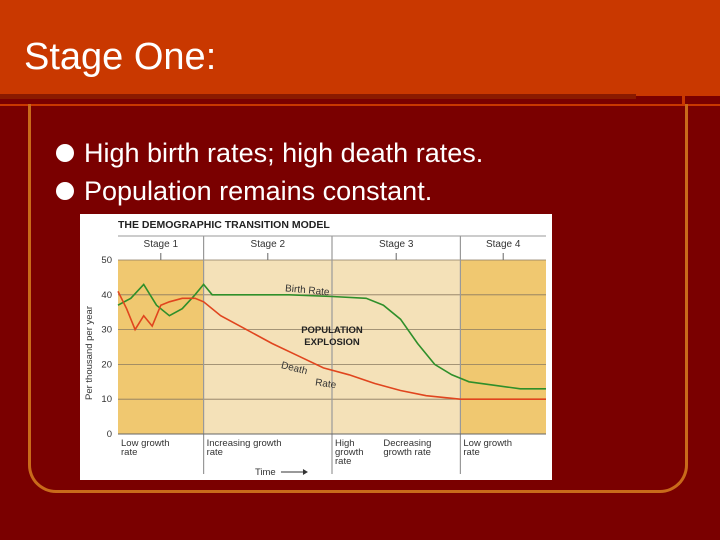  Describe the element at coordinates (120, 57) in the screenshot. I see `slide-title: Stage One:` at that location.